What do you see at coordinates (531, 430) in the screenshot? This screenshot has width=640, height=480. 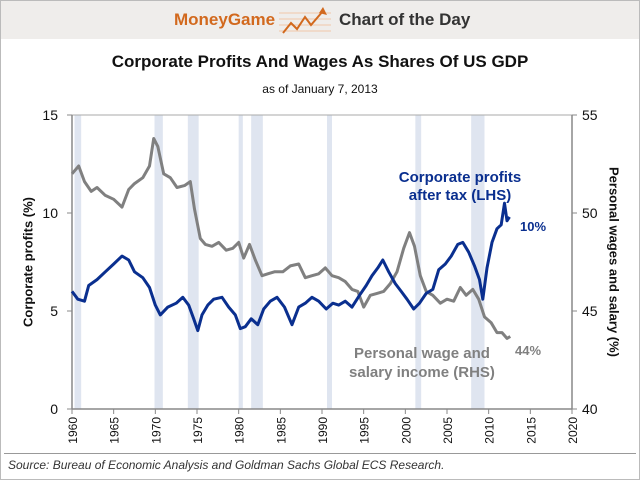 I see `x-tick-label: 2015` at bounding box center [531, 430].